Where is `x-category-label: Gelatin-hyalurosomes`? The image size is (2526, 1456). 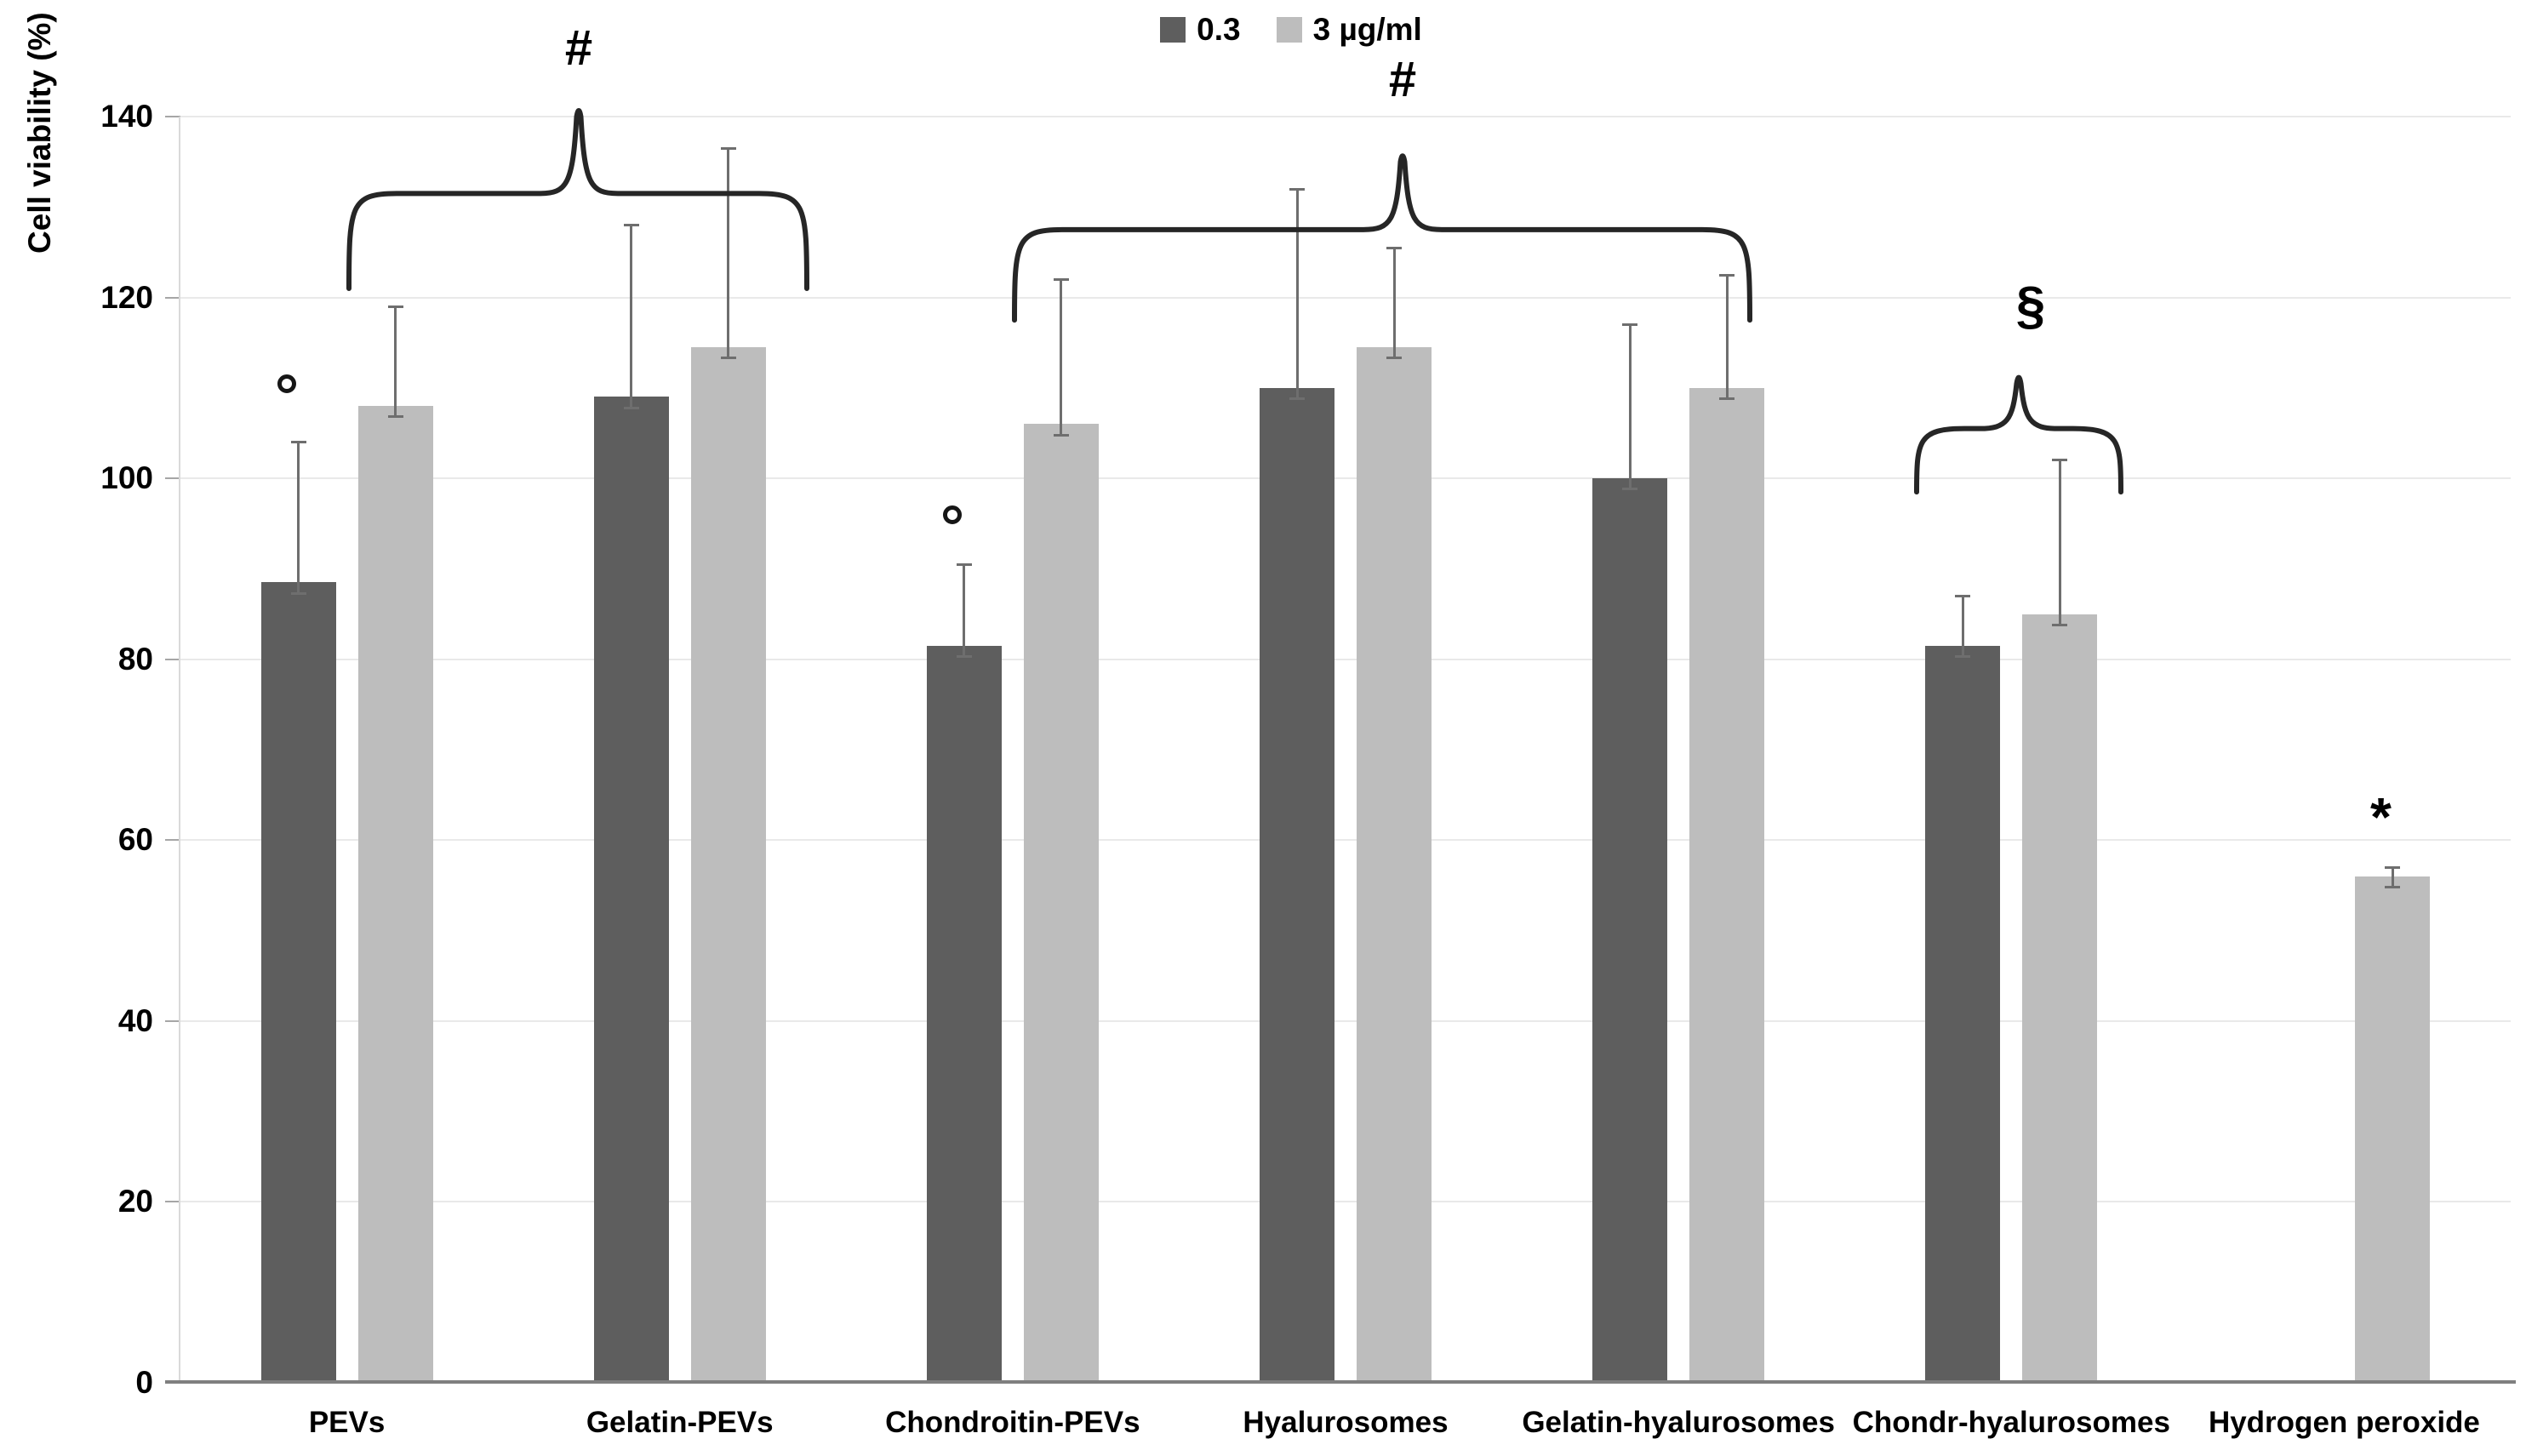
x-category-label: Gelatin-hyalurosomes is located at coordinates (1679, 1423).